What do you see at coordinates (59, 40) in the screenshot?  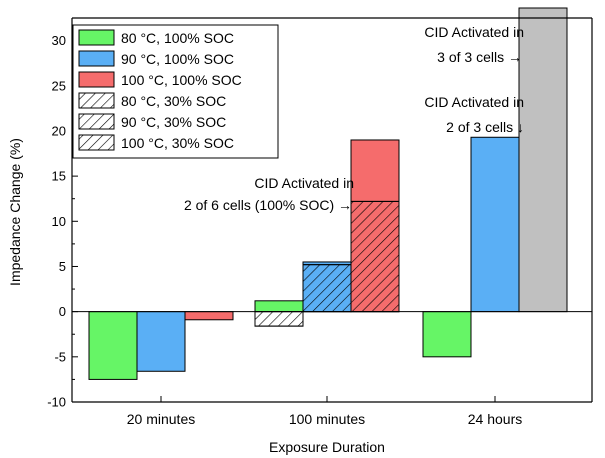 I see `y-tick-label: 30` at bounding box center [59, 40].